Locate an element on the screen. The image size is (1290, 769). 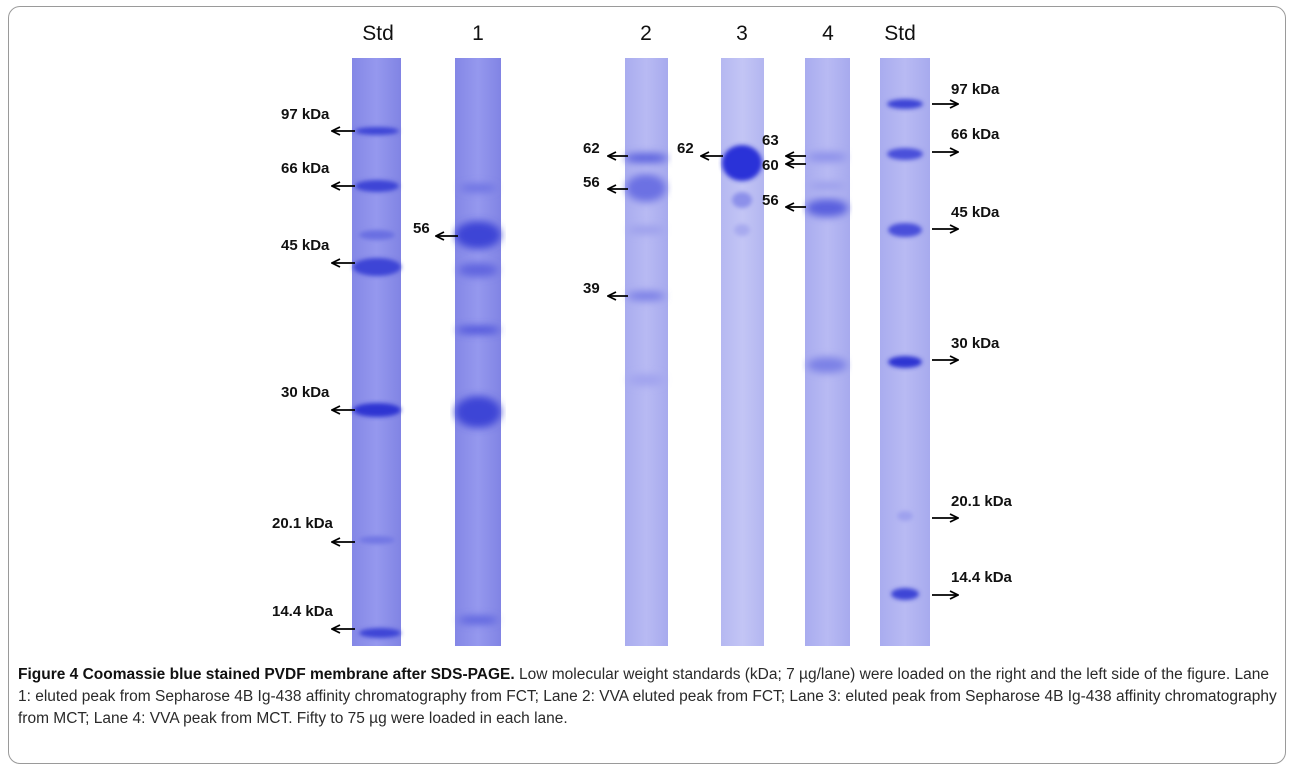
marker-right-66: 66 kDa is located at coordinates (975, 134).